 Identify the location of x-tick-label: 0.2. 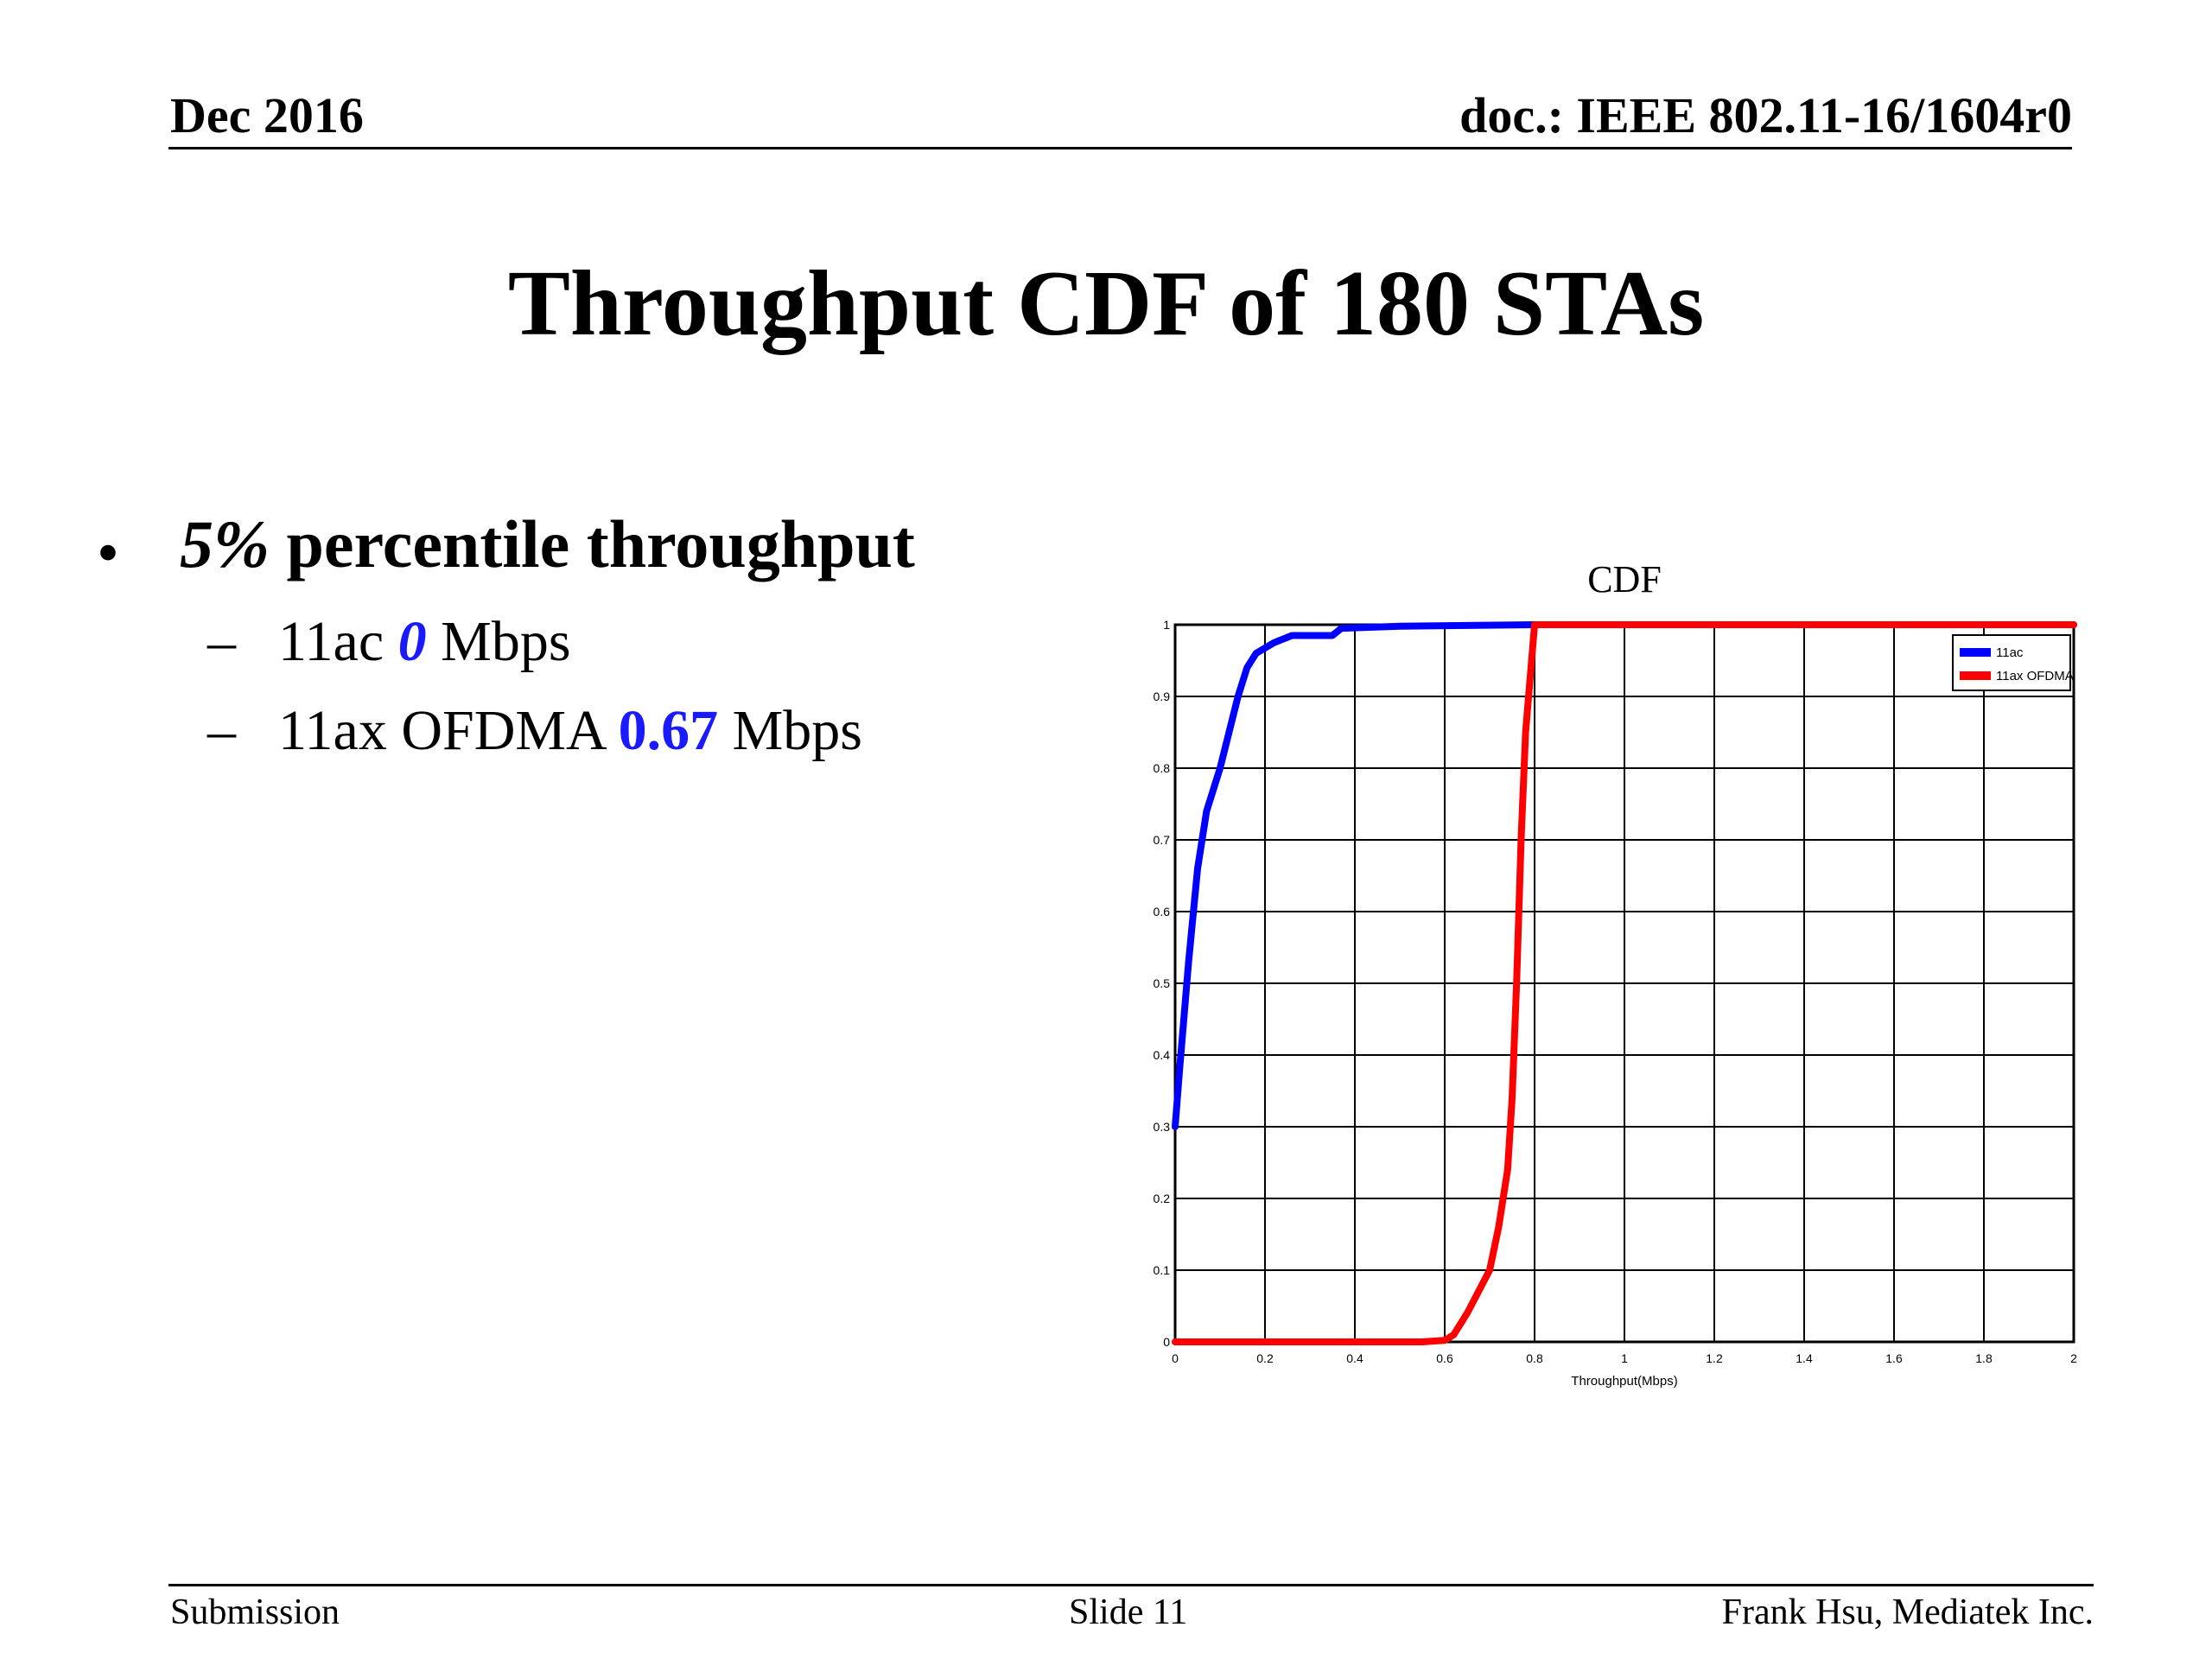
(1265, 1358).